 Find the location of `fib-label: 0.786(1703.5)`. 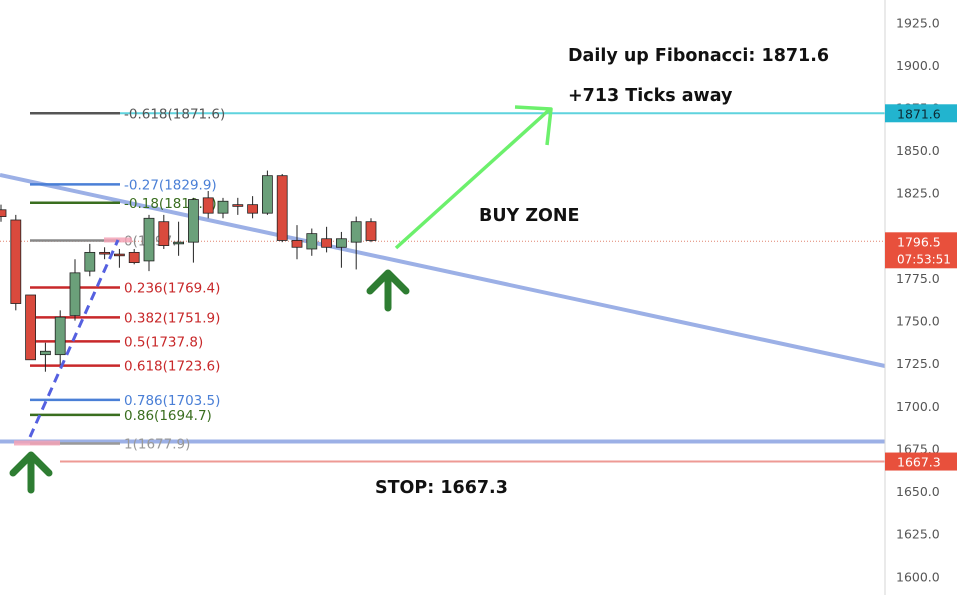

fib-label: 0.786(1703.5) is located at coordinates (172, 401).